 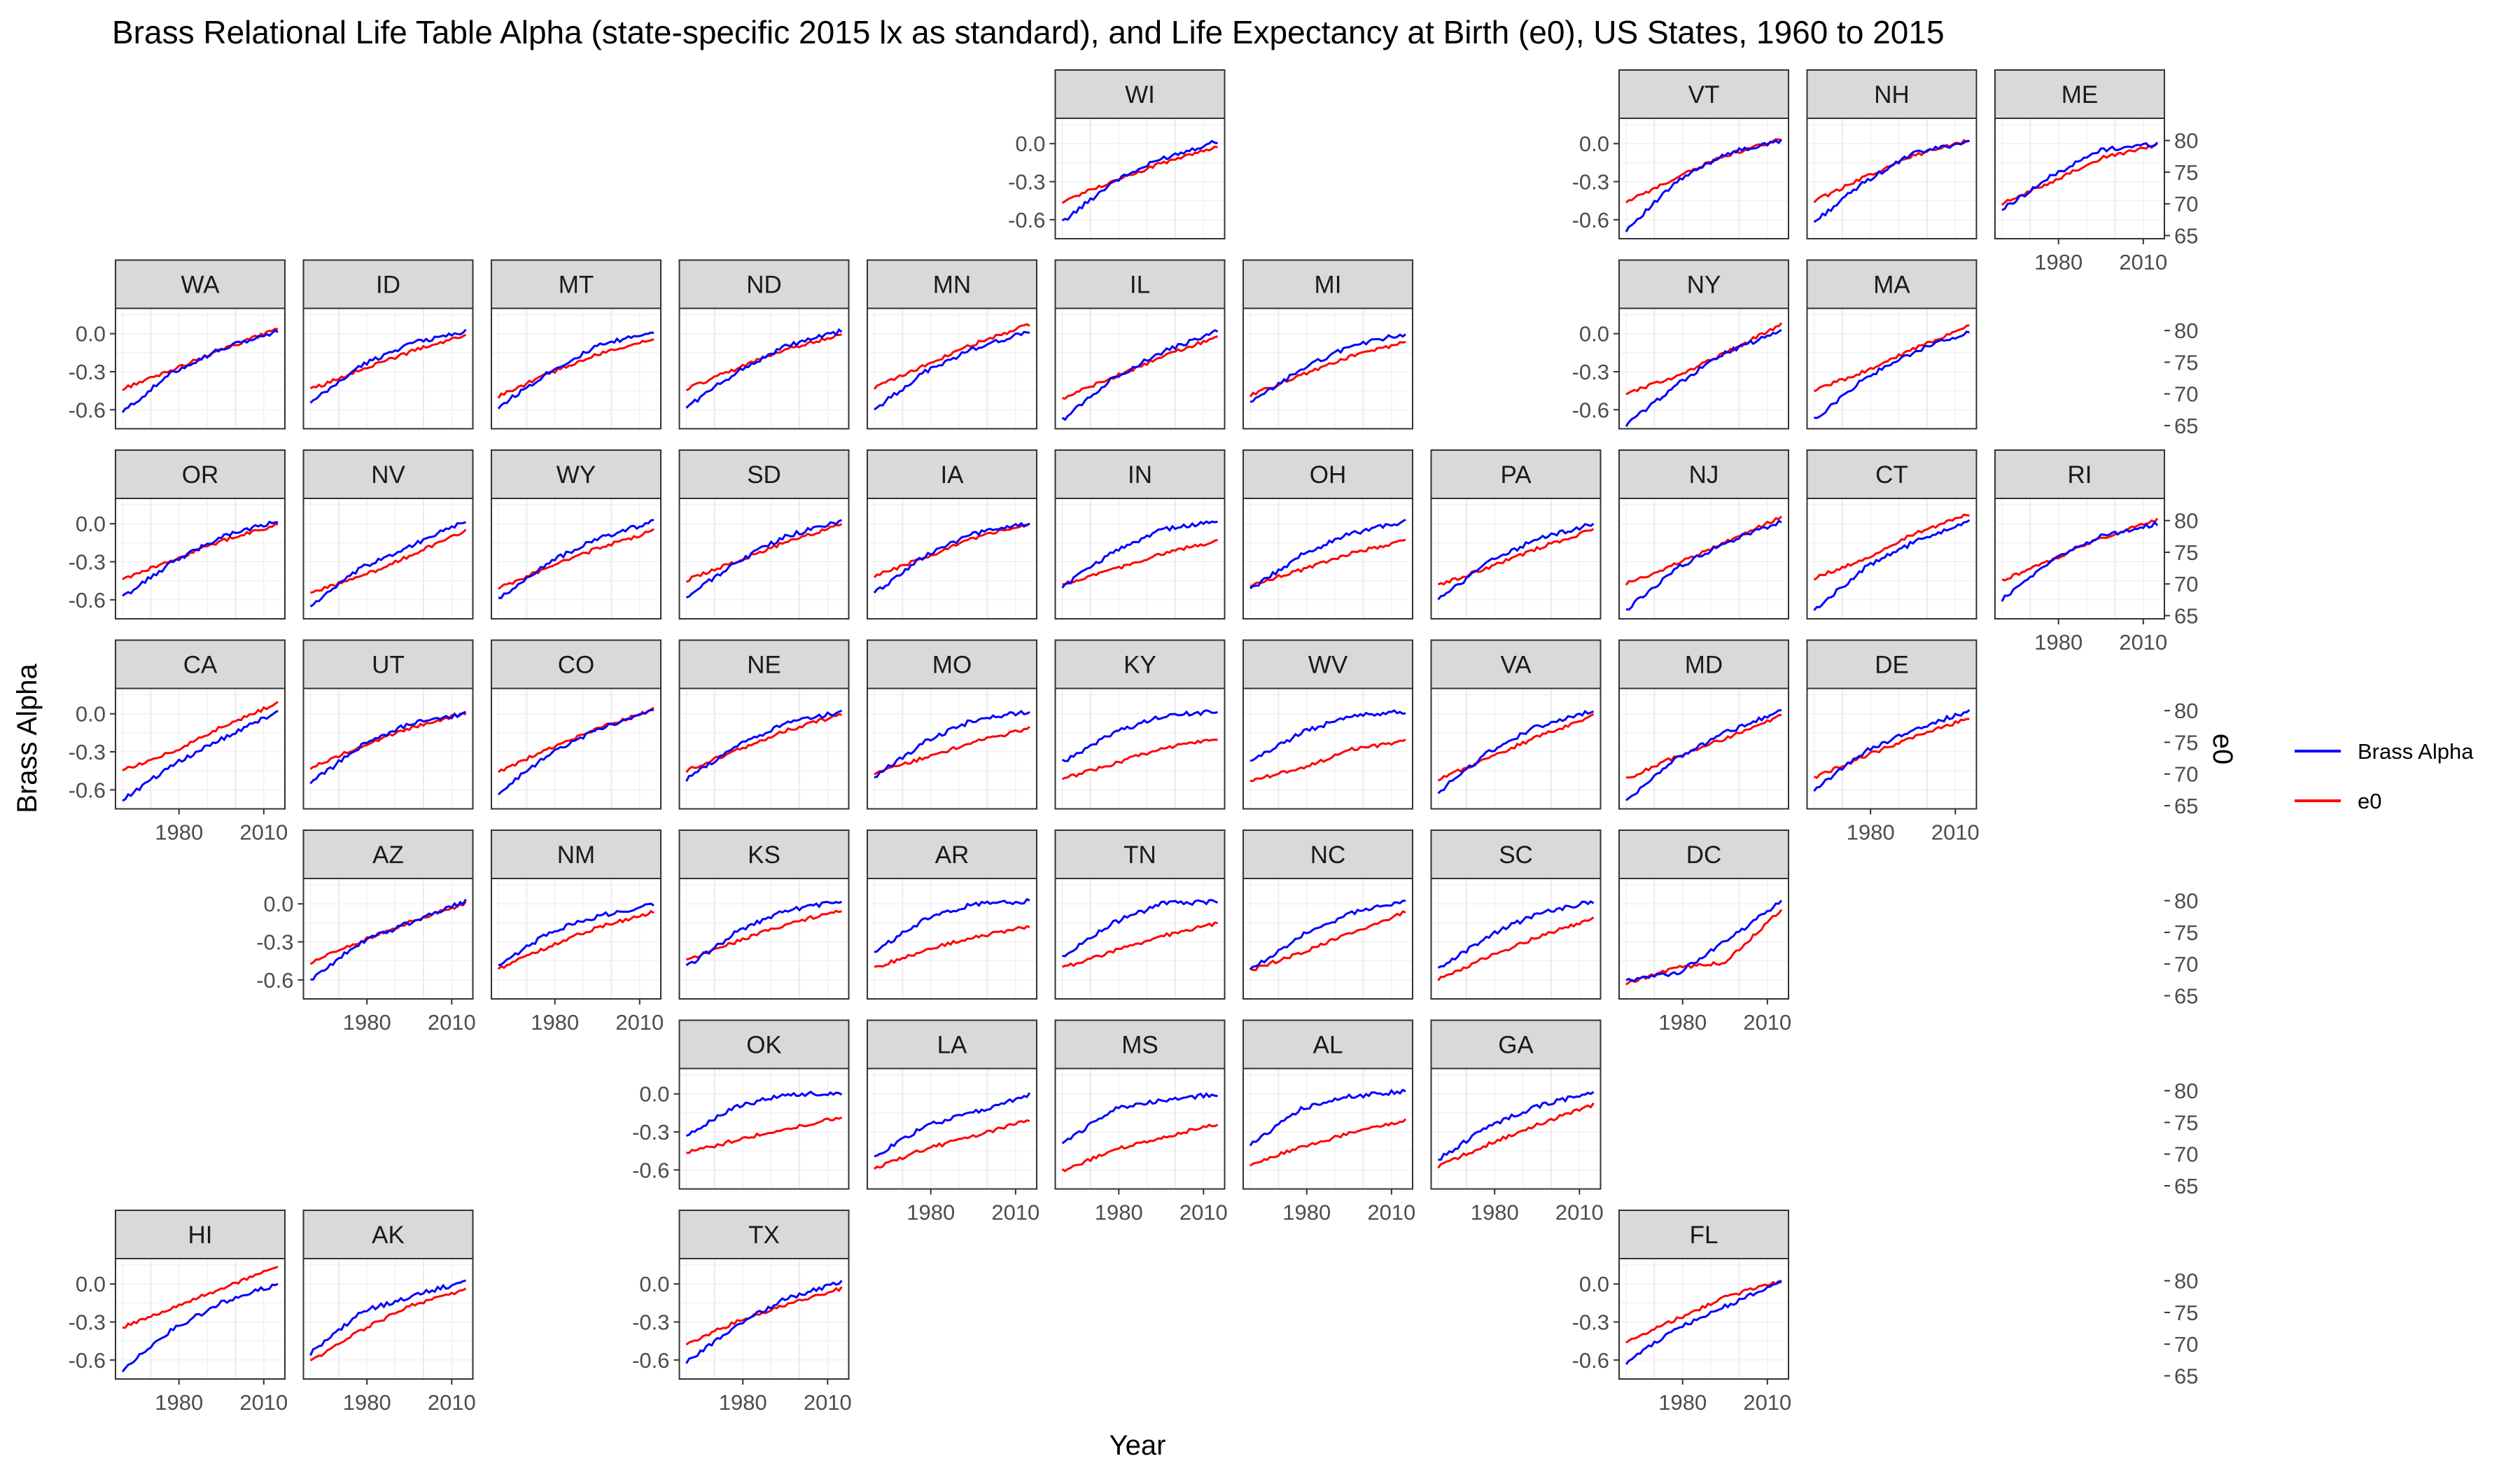 What do you see at coordinates (2369, 801) in the screenshot?
I see `legend-label-e0: e0` at bounding box center [2369, 801].